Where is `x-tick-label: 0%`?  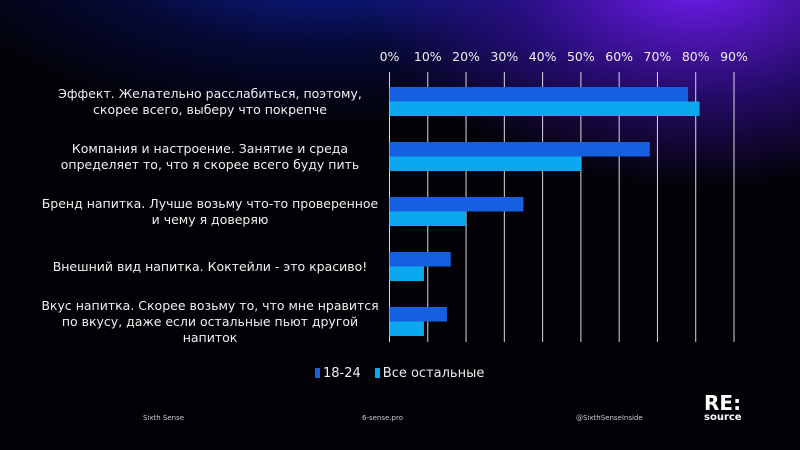
x-tick-label: 0% is located at coordinates (390, 56).